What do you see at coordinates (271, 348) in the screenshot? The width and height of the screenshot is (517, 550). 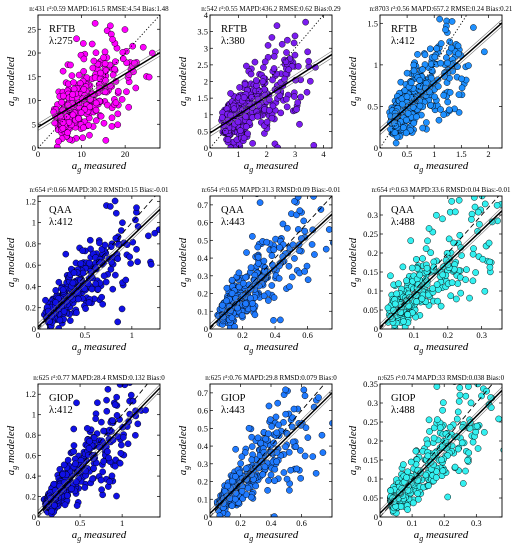 I see `x-axis-label: ag measured` at bounding box center [271, 348].